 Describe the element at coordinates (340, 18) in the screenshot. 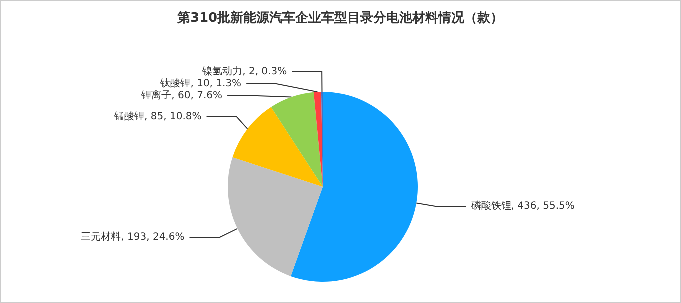

I see `chart-title: 第310批新能源汽车企业车型目录分电池材料情况（款）` at that location.